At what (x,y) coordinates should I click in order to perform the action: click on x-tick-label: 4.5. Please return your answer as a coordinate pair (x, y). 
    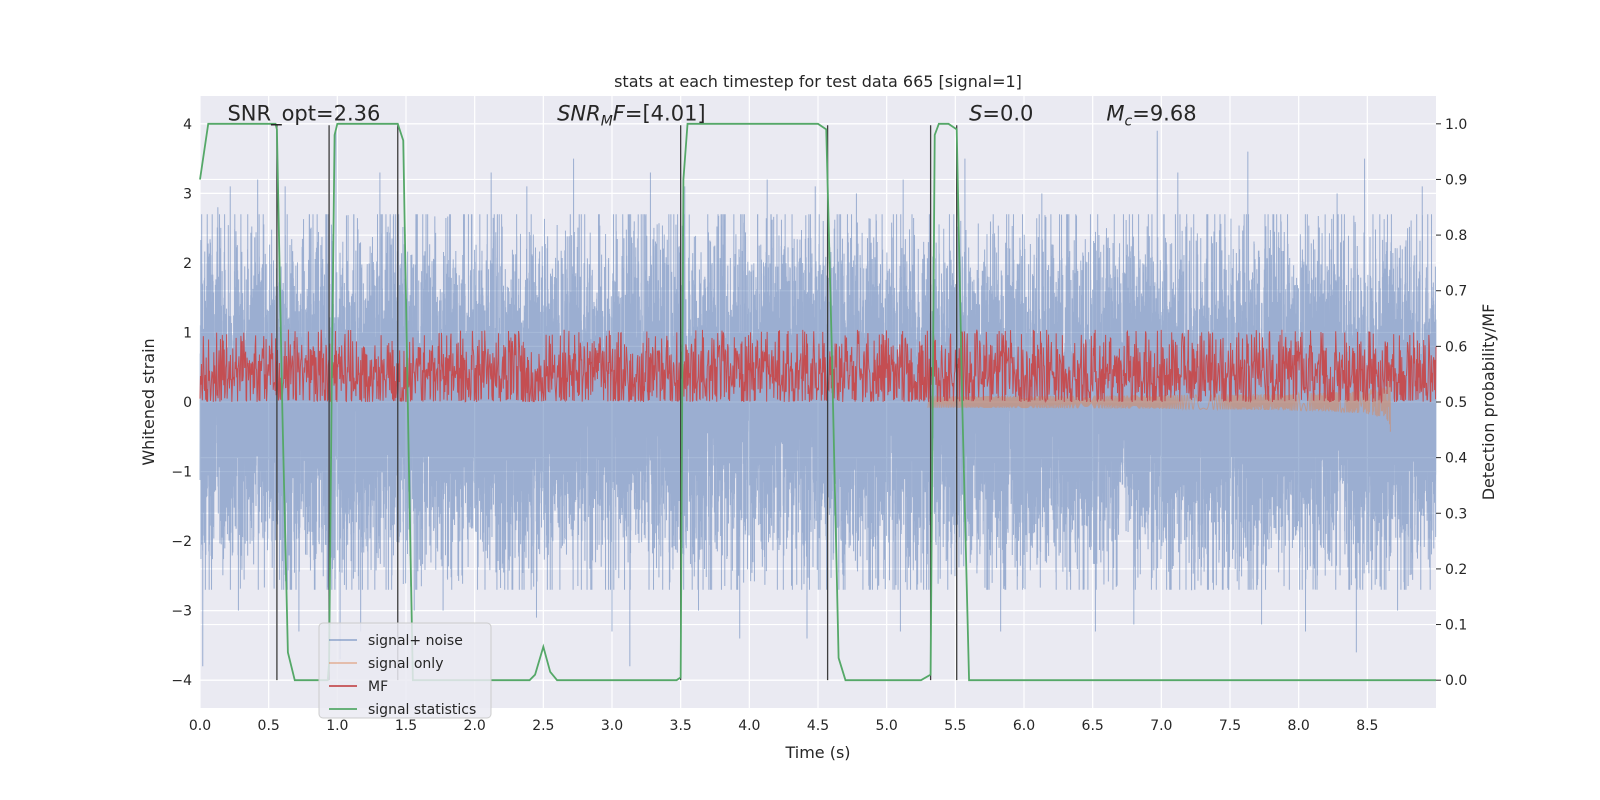
    Looking at the image, I should click on (818, 726).